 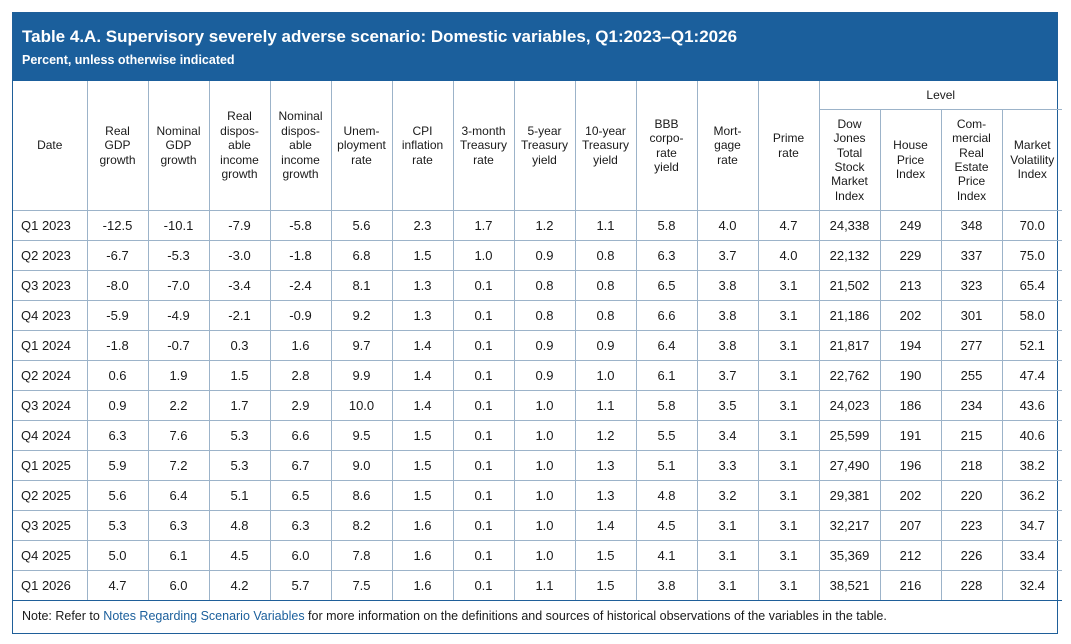 What do you see at coordinates (605, 159) in the screenshot?
I see `column-header-line: yield` at bounding box center [605, 159].